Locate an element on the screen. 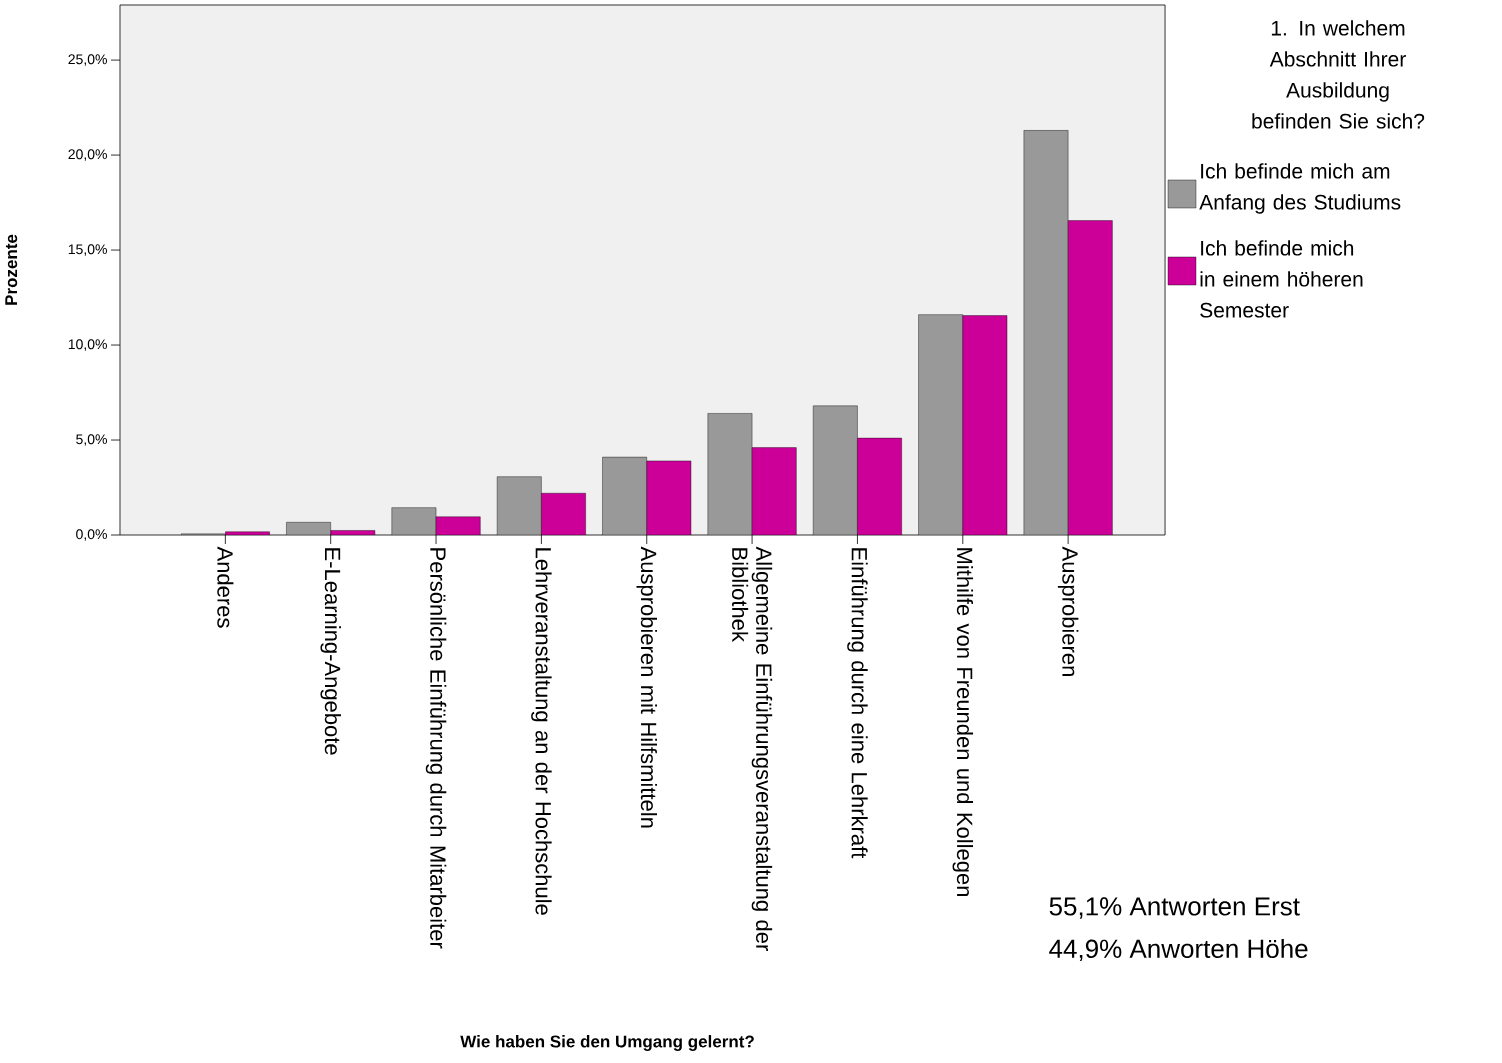  x-tick-label: Ausprobieren is located at coordinates (1068, 611).